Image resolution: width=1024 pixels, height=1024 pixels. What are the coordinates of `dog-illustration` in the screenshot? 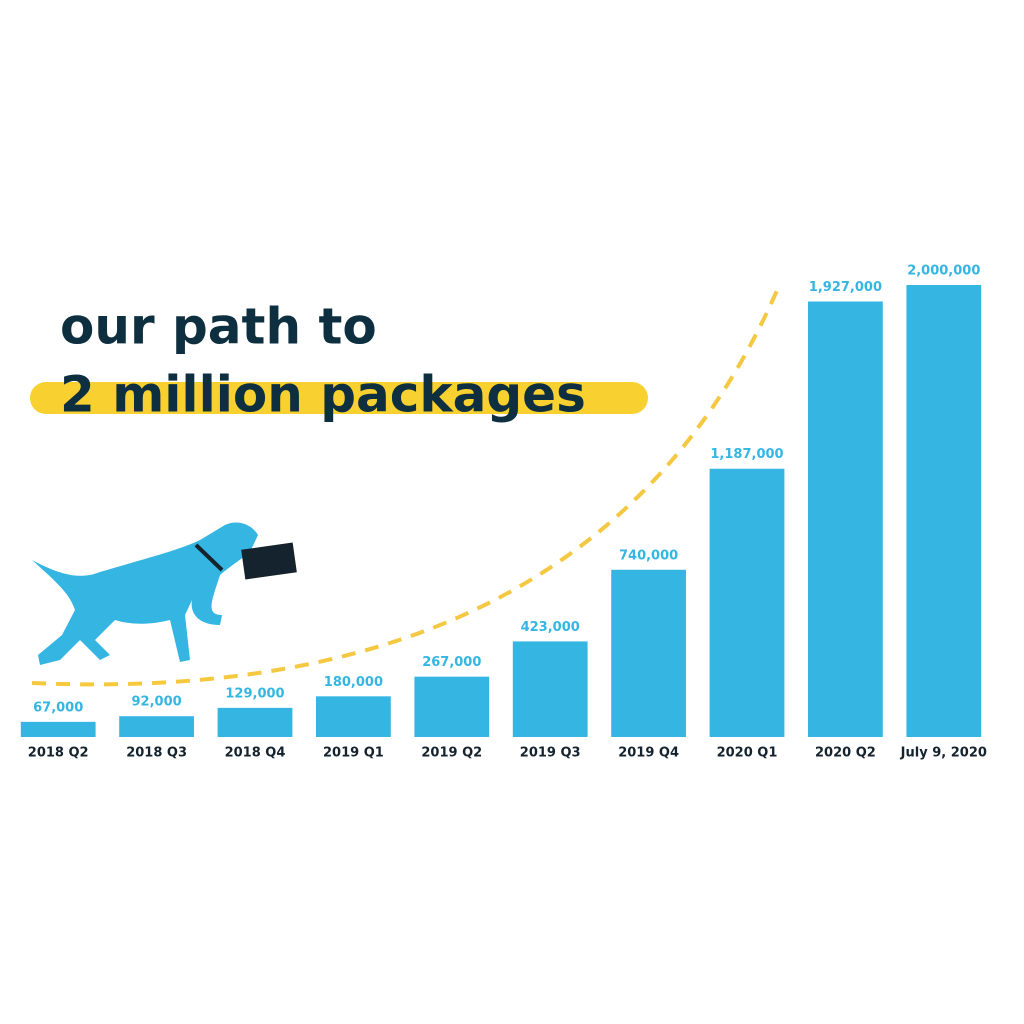 It's located at (164, 593).